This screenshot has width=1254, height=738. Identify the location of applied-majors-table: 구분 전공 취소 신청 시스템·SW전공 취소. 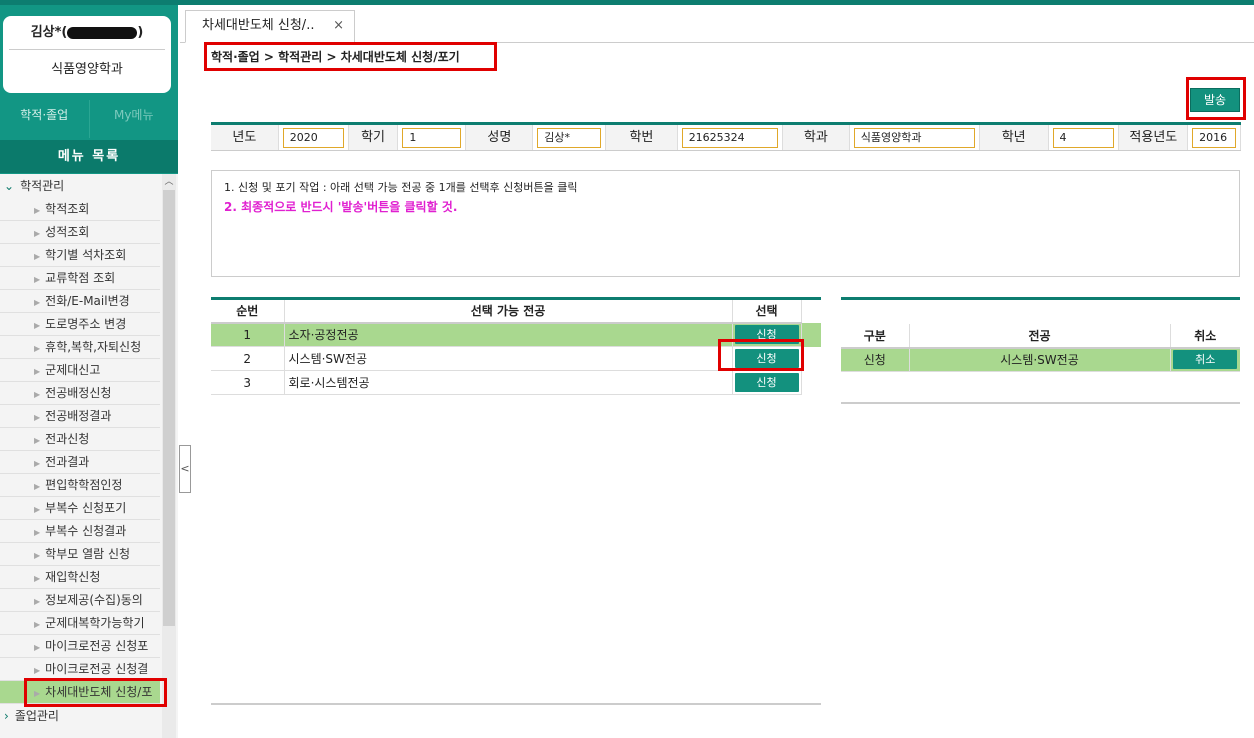
(1040, 350).